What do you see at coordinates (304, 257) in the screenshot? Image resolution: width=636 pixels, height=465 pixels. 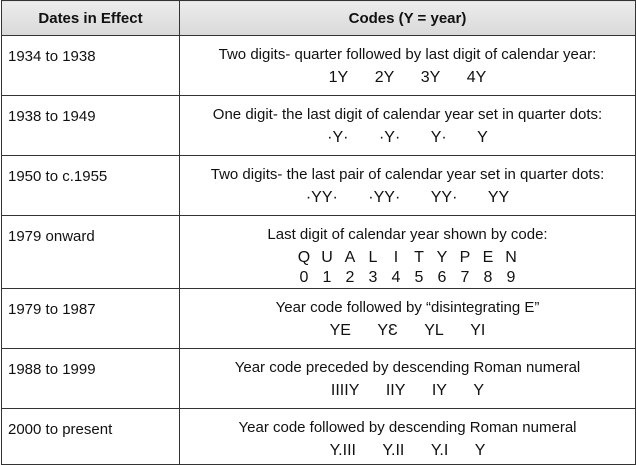 I see `code-letter: Q` at bounding box center [304, 257].